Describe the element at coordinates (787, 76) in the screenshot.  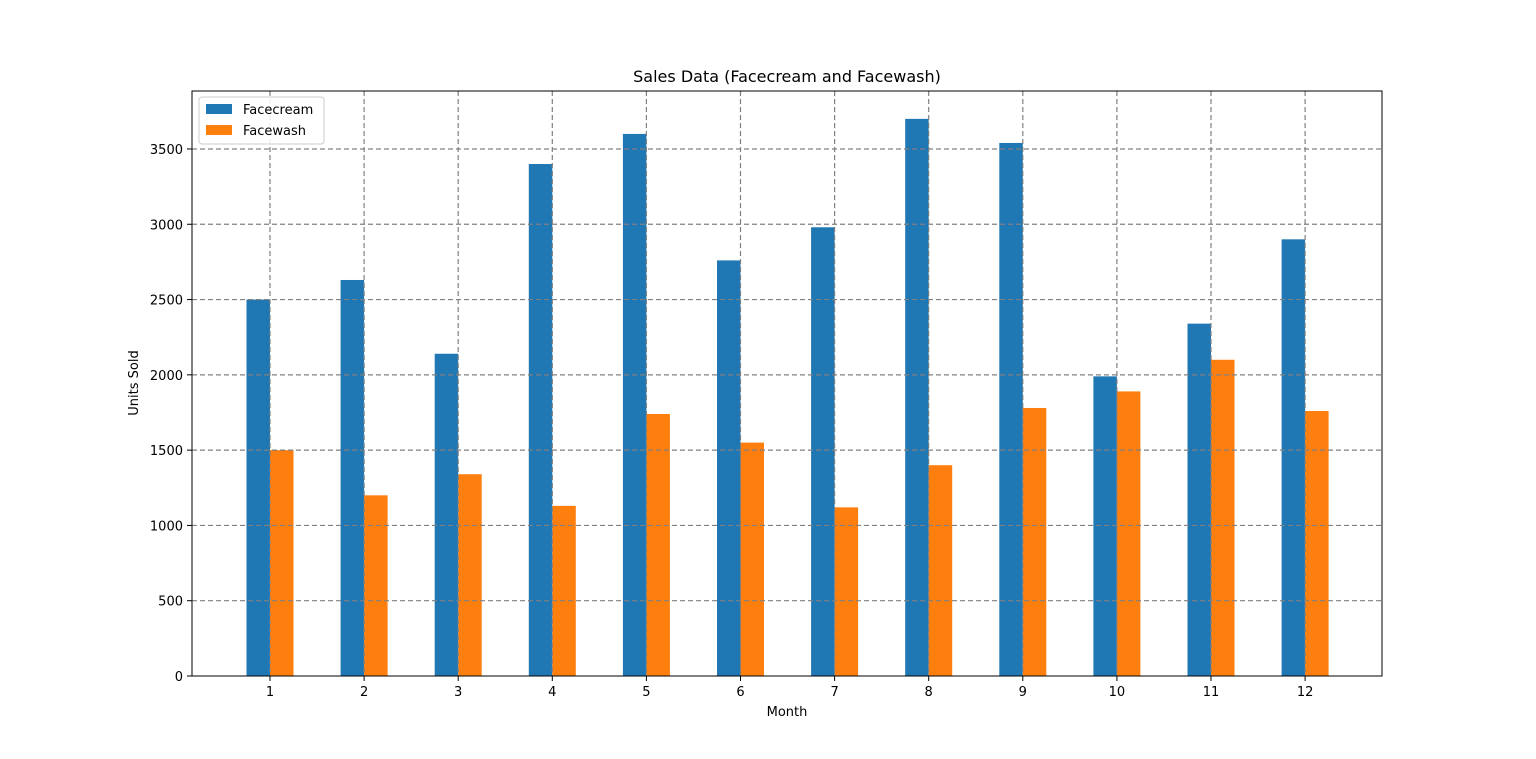
I see `chart-title: Sales Data (Facecream and Facewash)` at that location.